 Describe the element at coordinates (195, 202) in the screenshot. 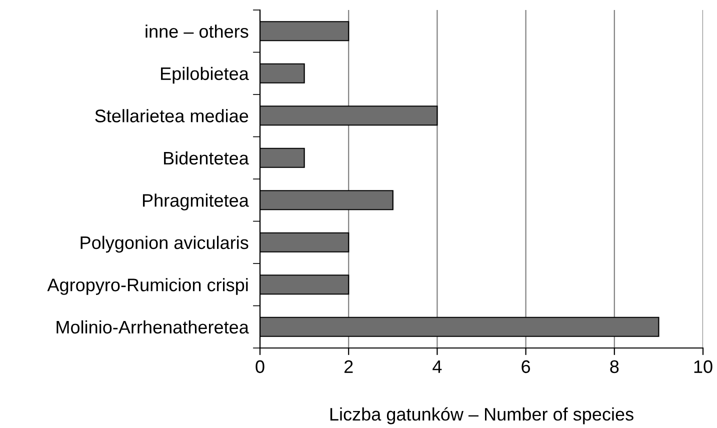

I see `y-tick-label: Phragmitetea` at that location.